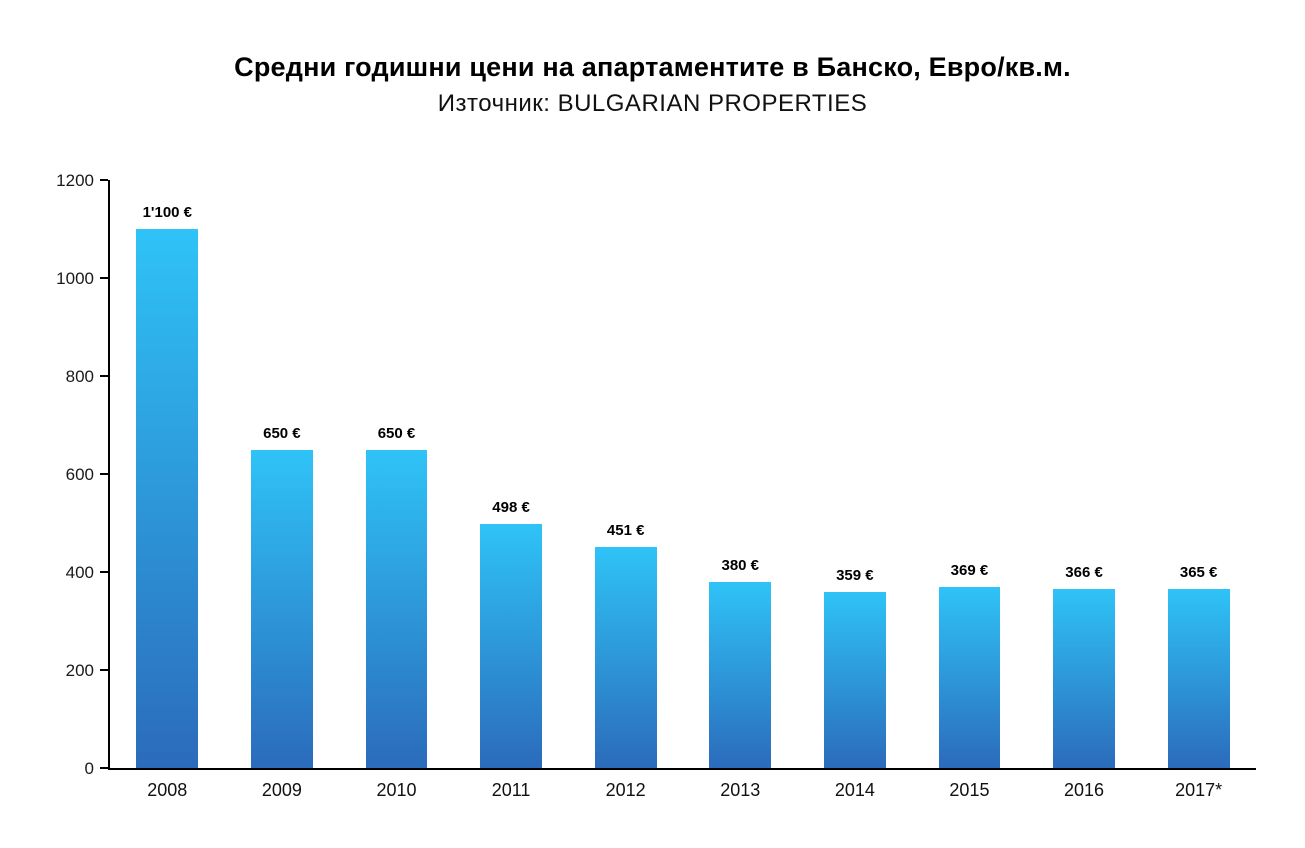 Image resolution: width=1305 pixels, height=848 pixels. What do you see at coordinates (969, 571) in the screenshot?
I see `bar-value-label: 369 €` at bounding box center [969, 571].